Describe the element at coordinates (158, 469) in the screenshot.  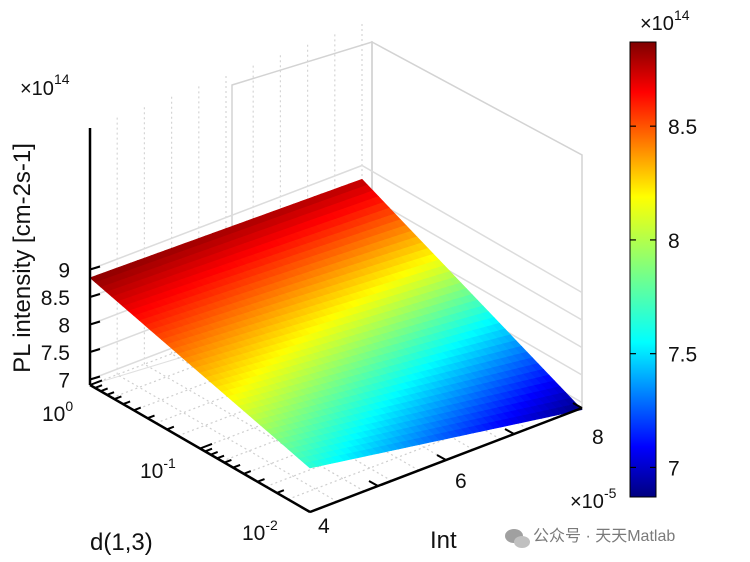
I see `y-tick-label-1: 10⁻¹` at that location.